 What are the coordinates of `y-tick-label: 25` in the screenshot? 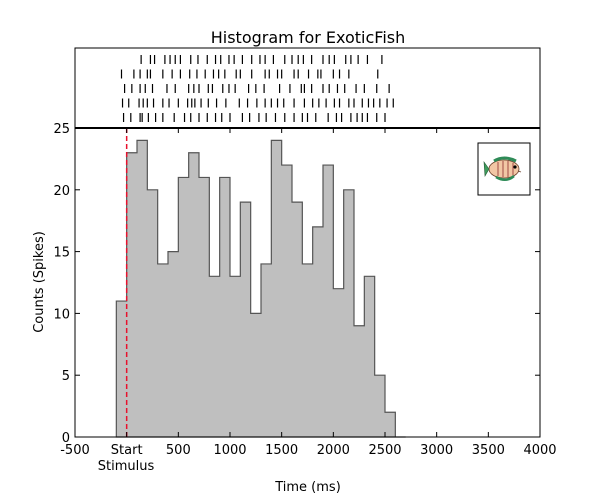 It's located at (61, 129).